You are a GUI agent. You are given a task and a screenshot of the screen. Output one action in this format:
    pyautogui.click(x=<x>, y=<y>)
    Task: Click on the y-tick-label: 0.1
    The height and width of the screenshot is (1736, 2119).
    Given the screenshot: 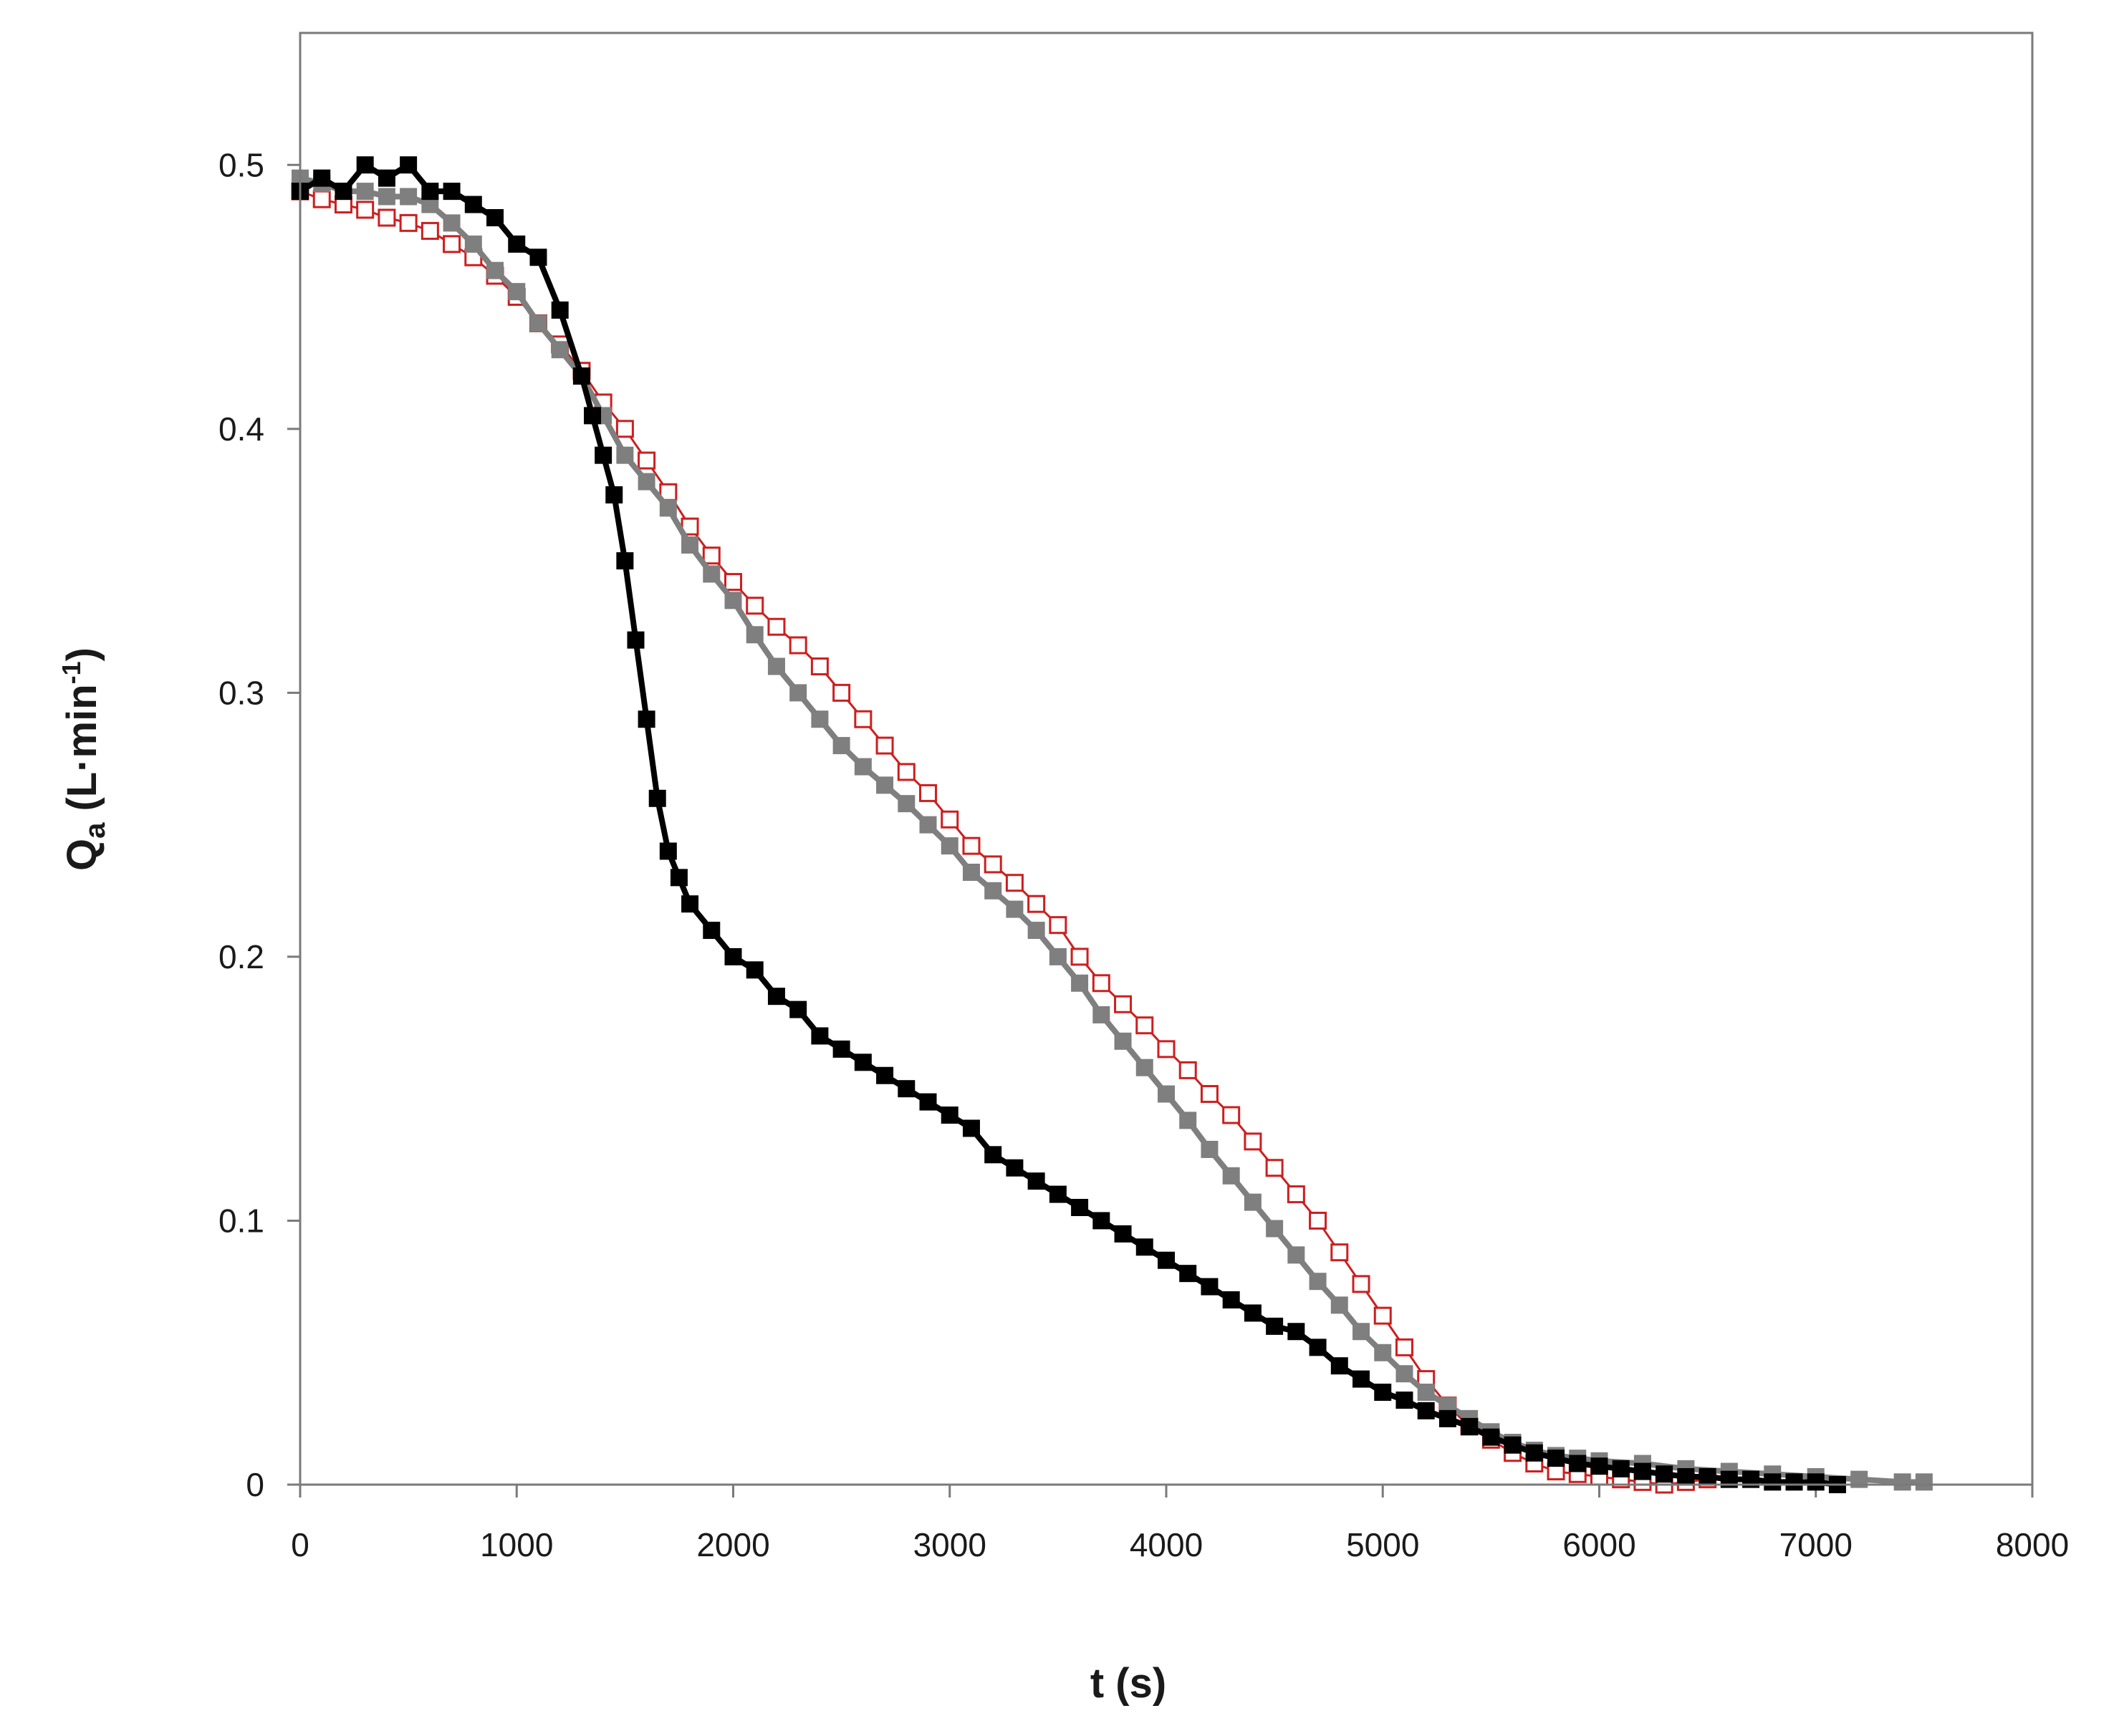 What is the action you would take?
    pyautogui.click(x=241, y=1220)
    